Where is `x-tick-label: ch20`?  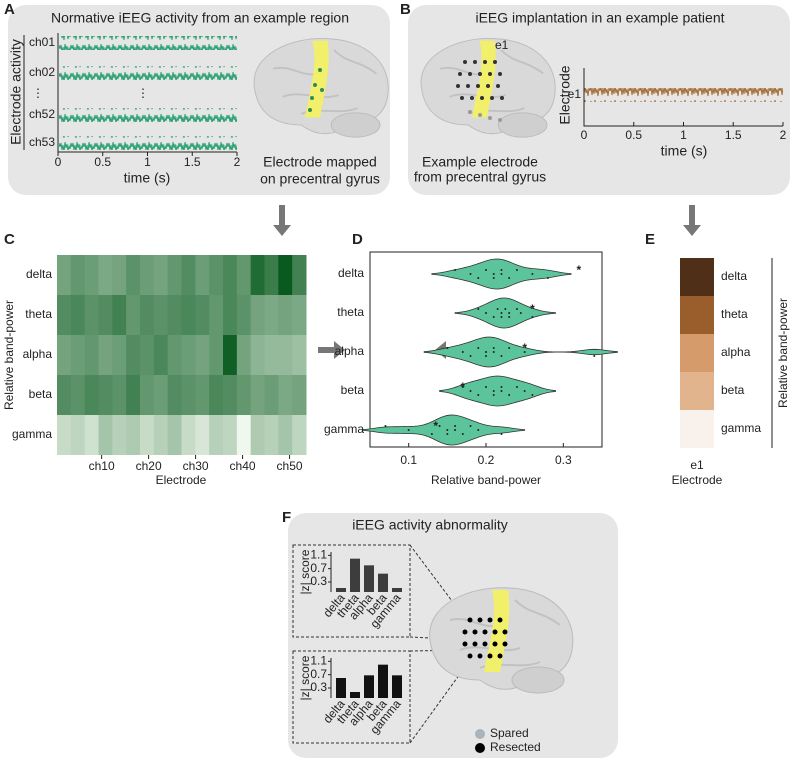 x-tick-label: ch20 is located at coordinates (149, 466).